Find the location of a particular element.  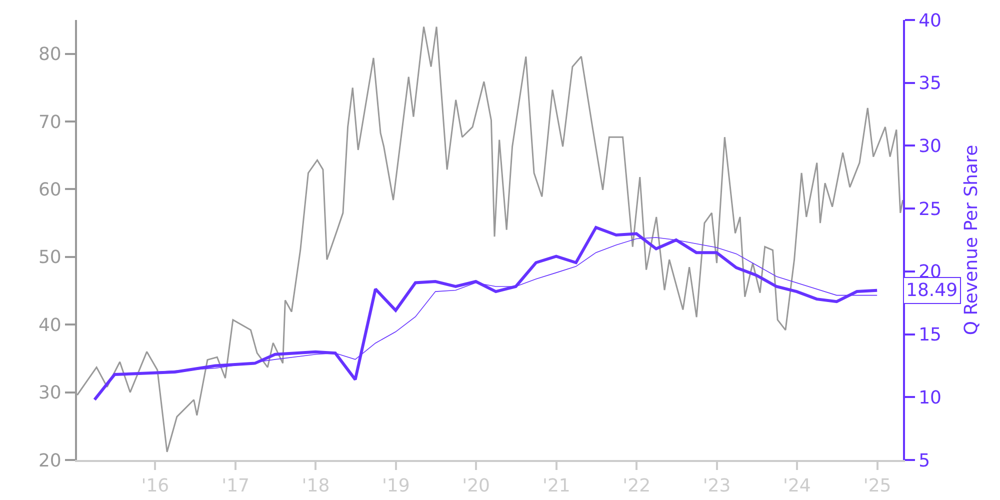

y-tick-label: 80 is located at coordinates (50, 55).